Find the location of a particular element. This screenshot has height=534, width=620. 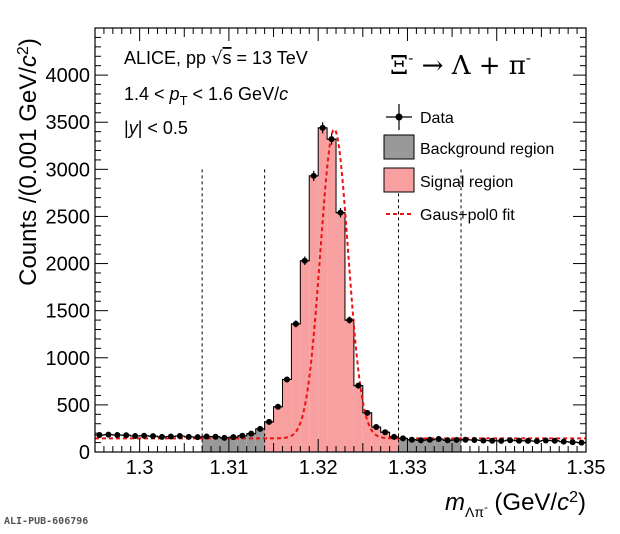

legend-label-data: Data is located at coordinates (437, 118).